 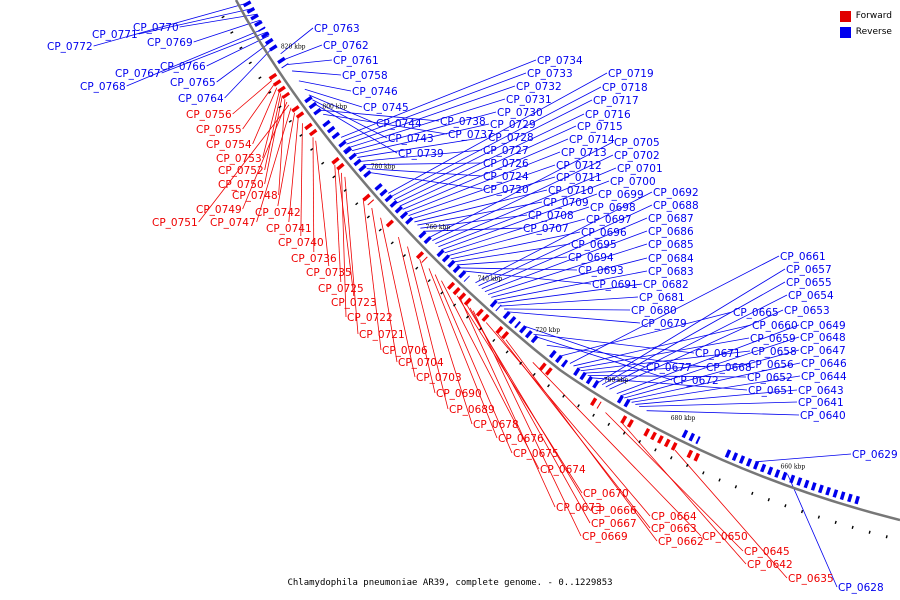 I want to click on reverse-gene-label: CP_0628, so click(x=861, y=588).